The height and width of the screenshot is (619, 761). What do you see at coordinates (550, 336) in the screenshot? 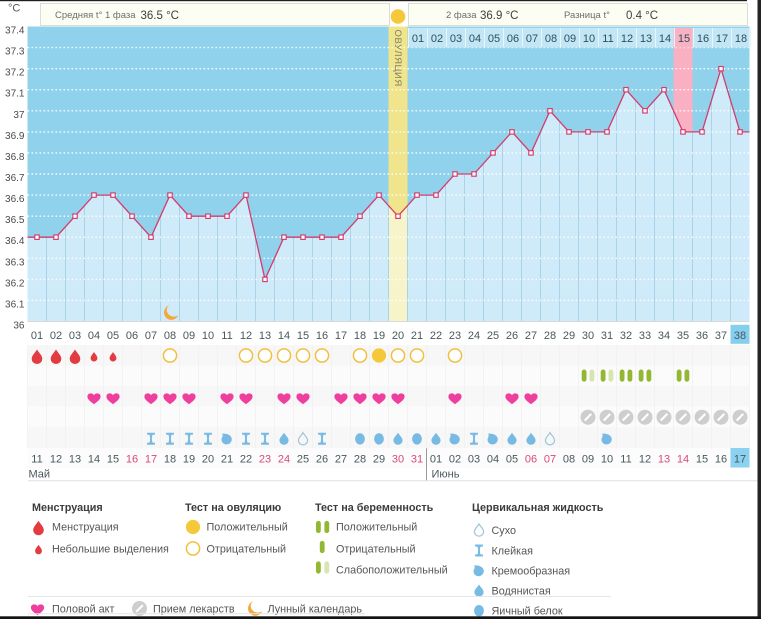
I see `svg-text: 28` at bounding box center [550, 336].